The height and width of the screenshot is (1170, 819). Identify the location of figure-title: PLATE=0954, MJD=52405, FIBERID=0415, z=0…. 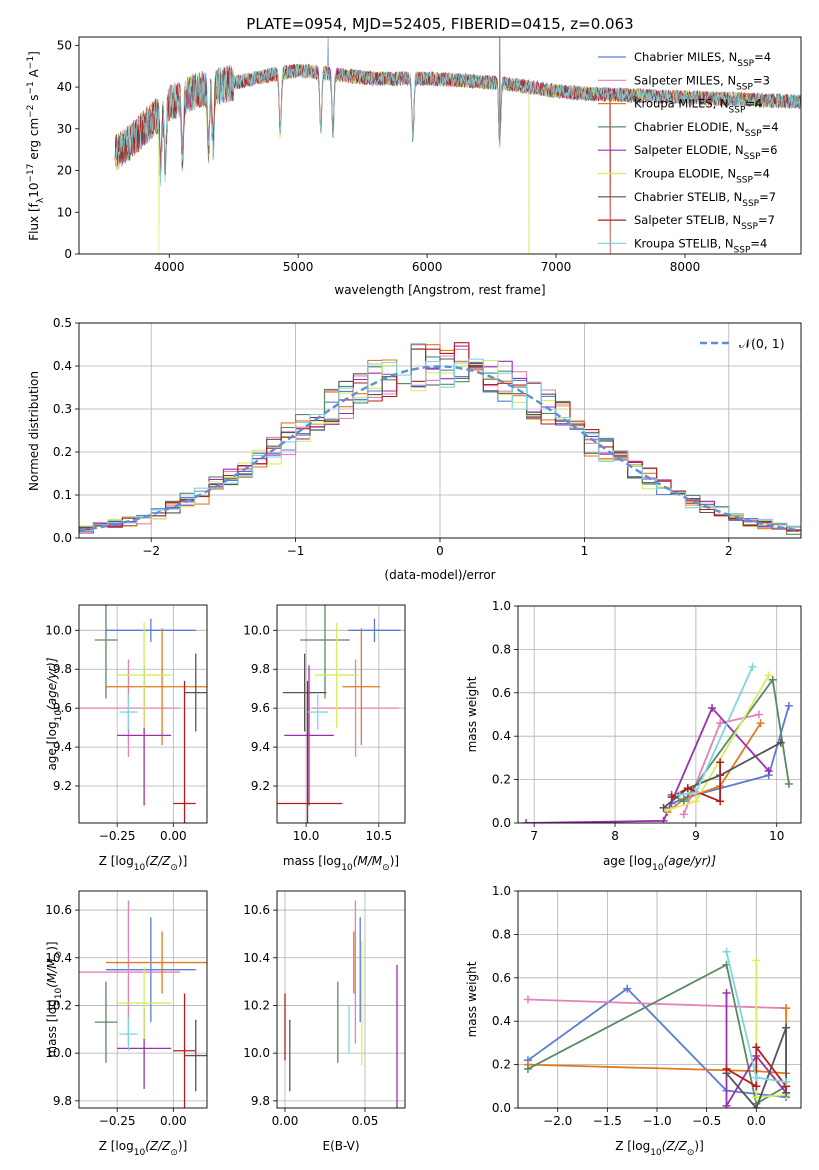
(439, 24).